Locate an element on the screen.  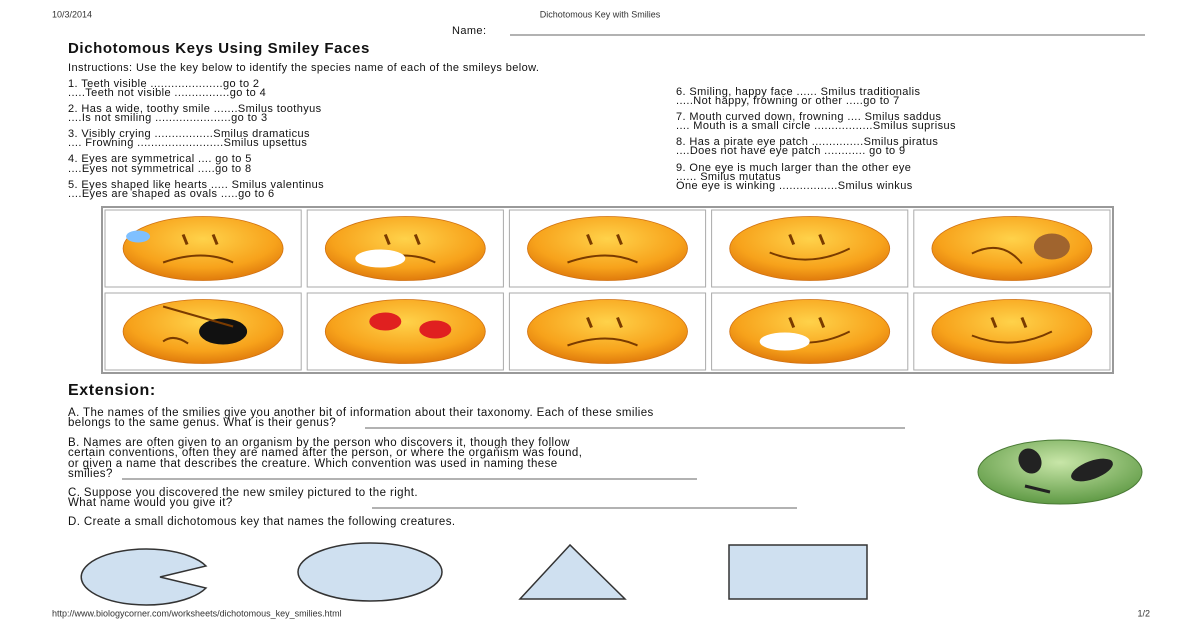
question-line: What name would you give it? is located at coordinates (150, 503).